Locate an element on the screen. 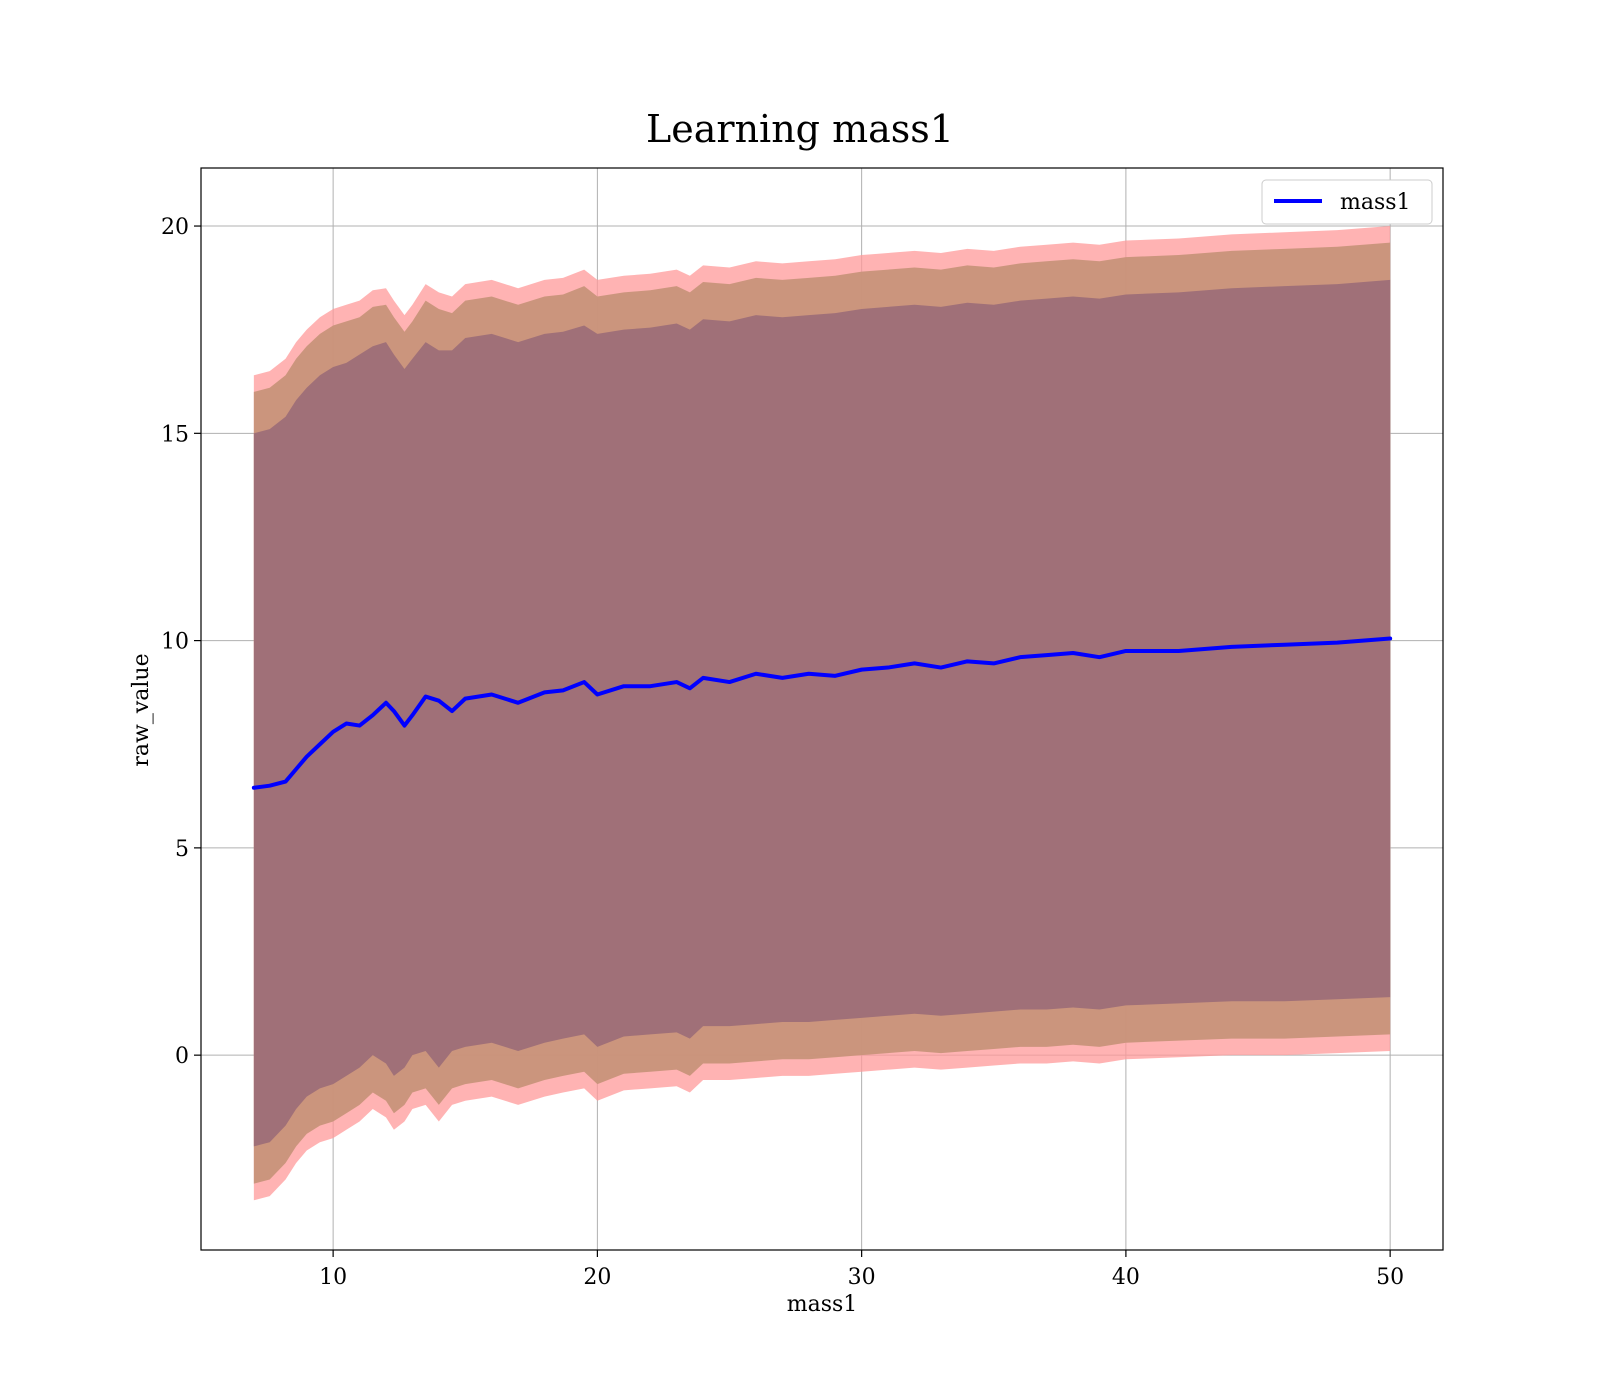 This screenshot has height=1400, width=1600. legend: mass1 is located at coordinates (1347, 202).